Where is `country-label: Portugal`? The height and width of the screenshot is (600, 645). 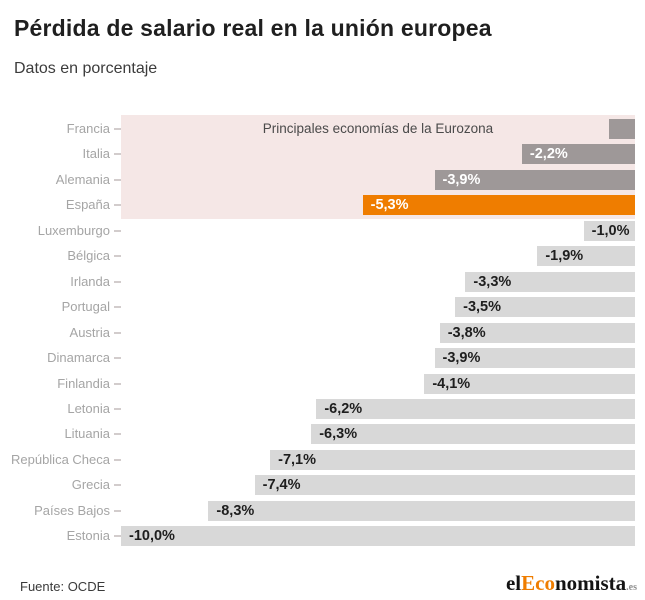
country-label: Portugal is located at coordinates (85, 307).